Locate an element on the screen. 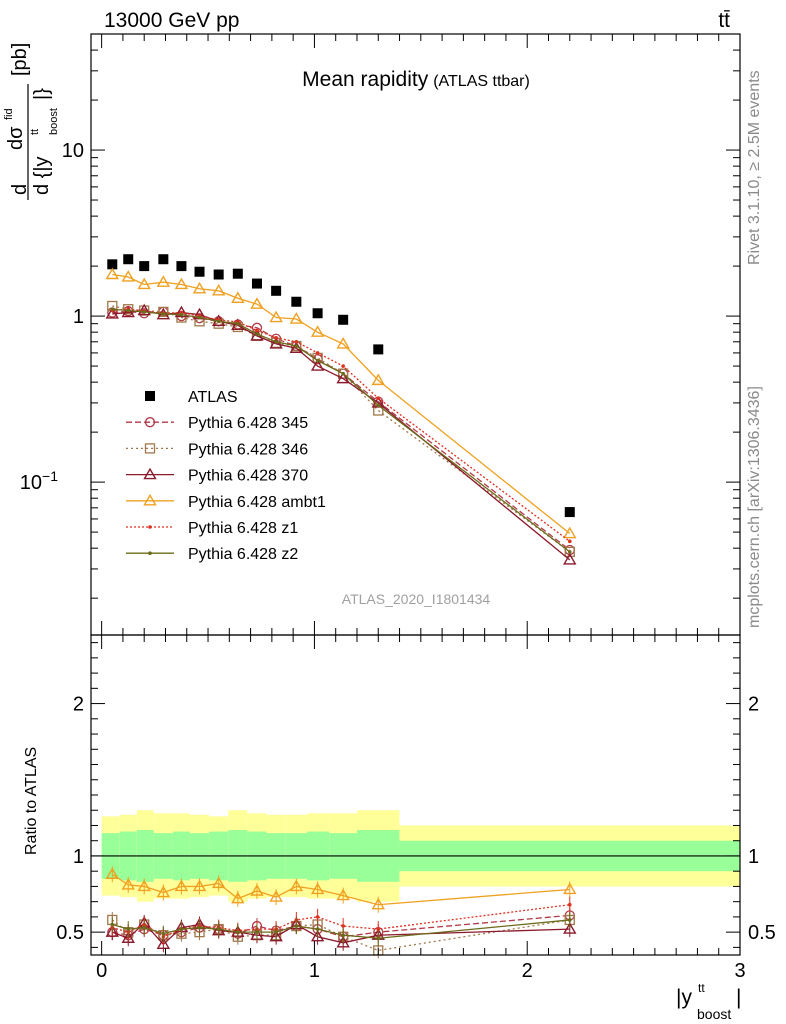  y-tick-label: 1 is located at coordinates (78, 317).